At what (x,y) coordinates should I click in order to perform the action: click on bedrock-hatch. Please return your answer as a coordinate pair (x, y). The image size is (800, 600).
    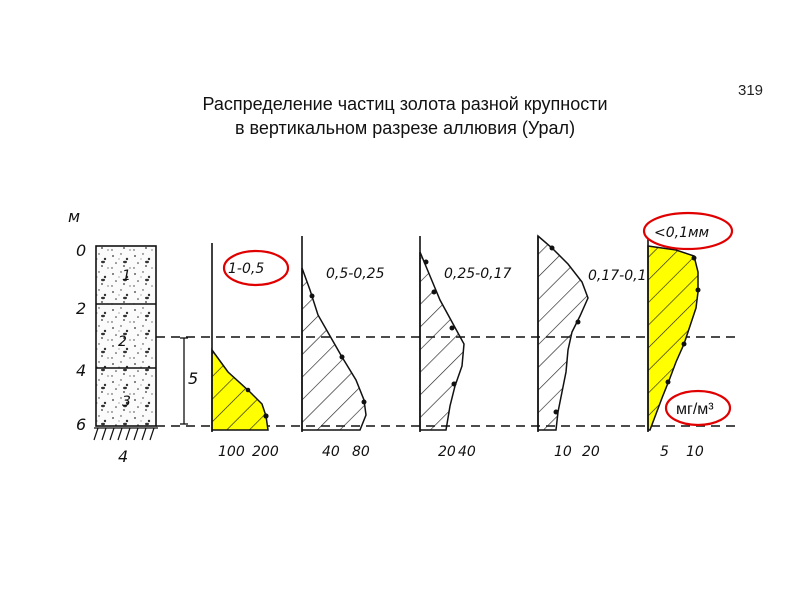
    Looking at the image, I should click on (125, 434).